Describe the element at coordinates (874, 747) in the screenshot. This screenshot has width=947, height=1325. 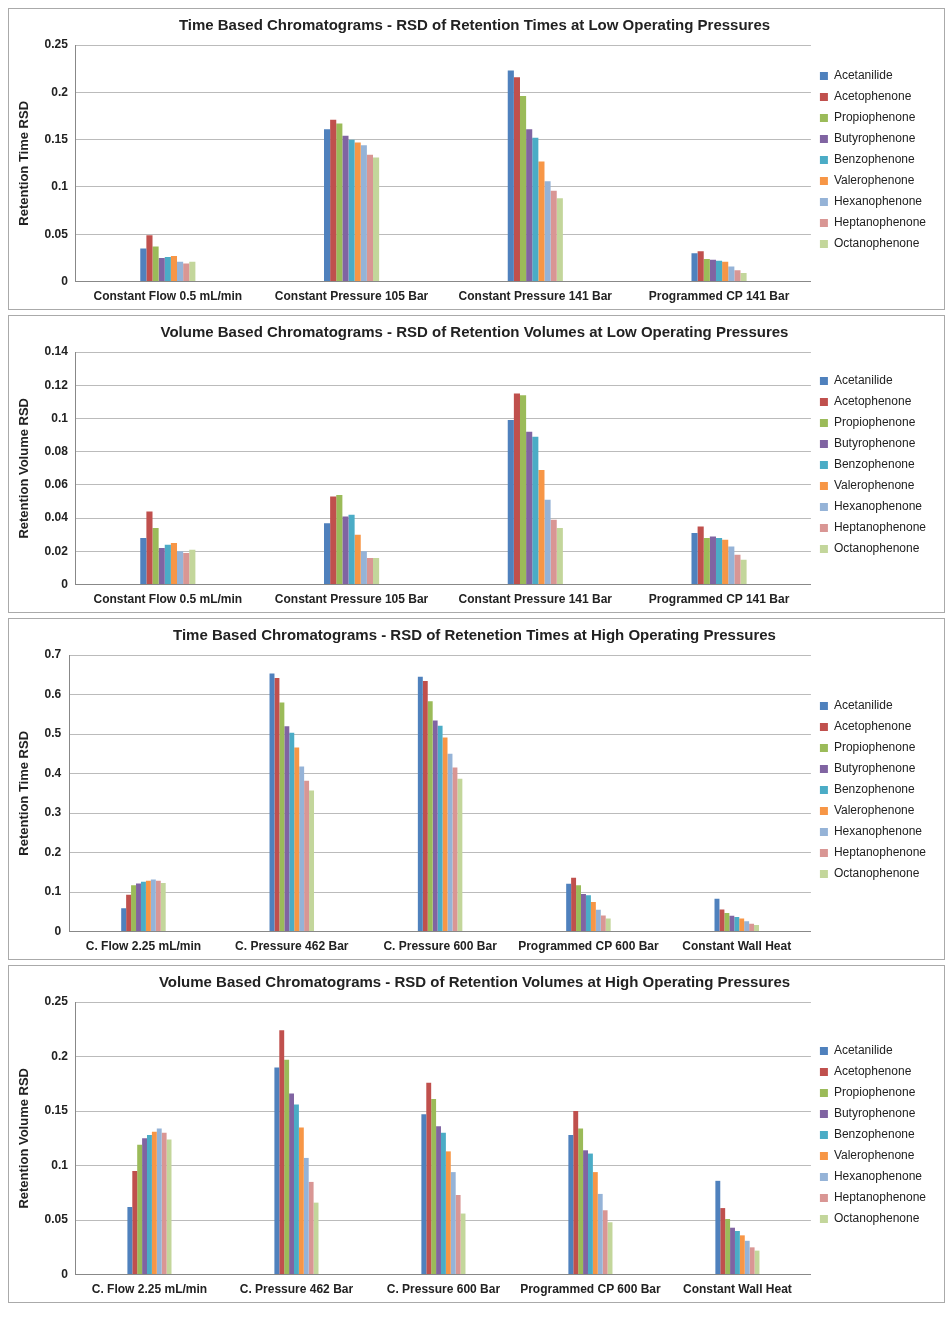
I see `legend-label: Propiophenone` at that location.